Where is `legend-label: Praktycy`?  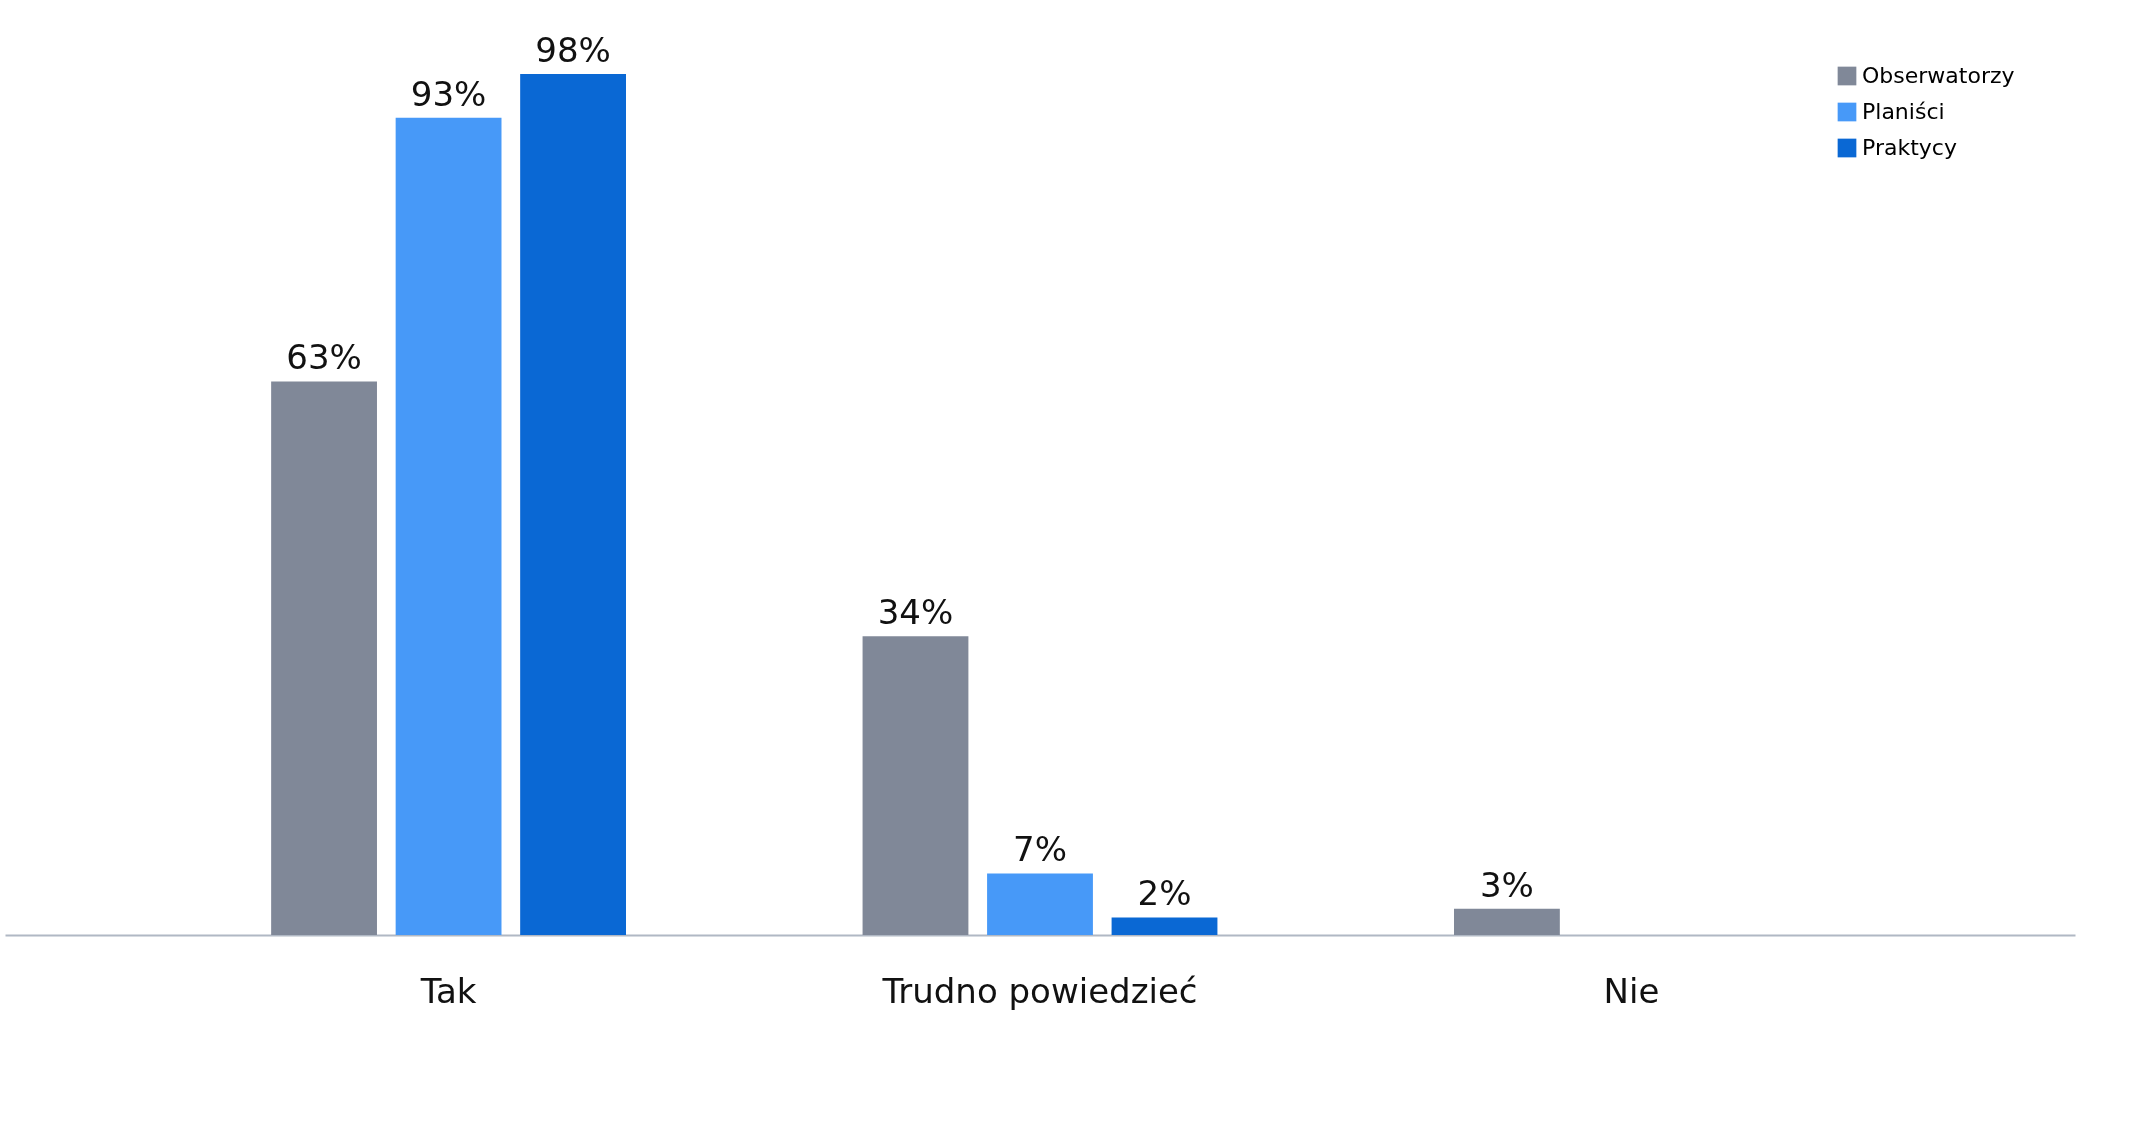 legend-label: Praktycy is located at coordinates (1909, 147).